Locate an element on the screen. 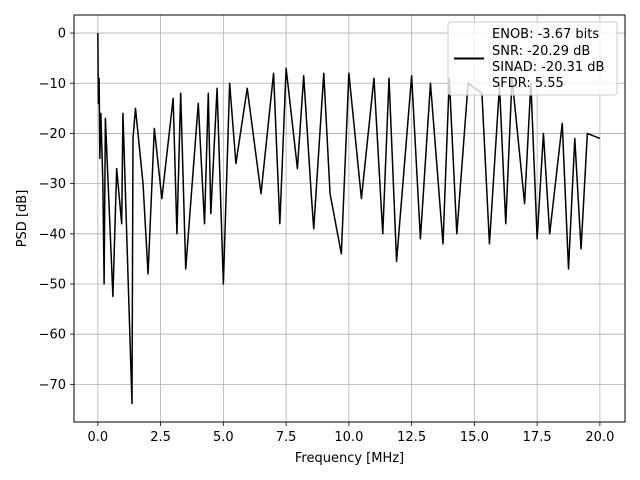  y-tick-label: −60 is located at coordinates (52, 335).